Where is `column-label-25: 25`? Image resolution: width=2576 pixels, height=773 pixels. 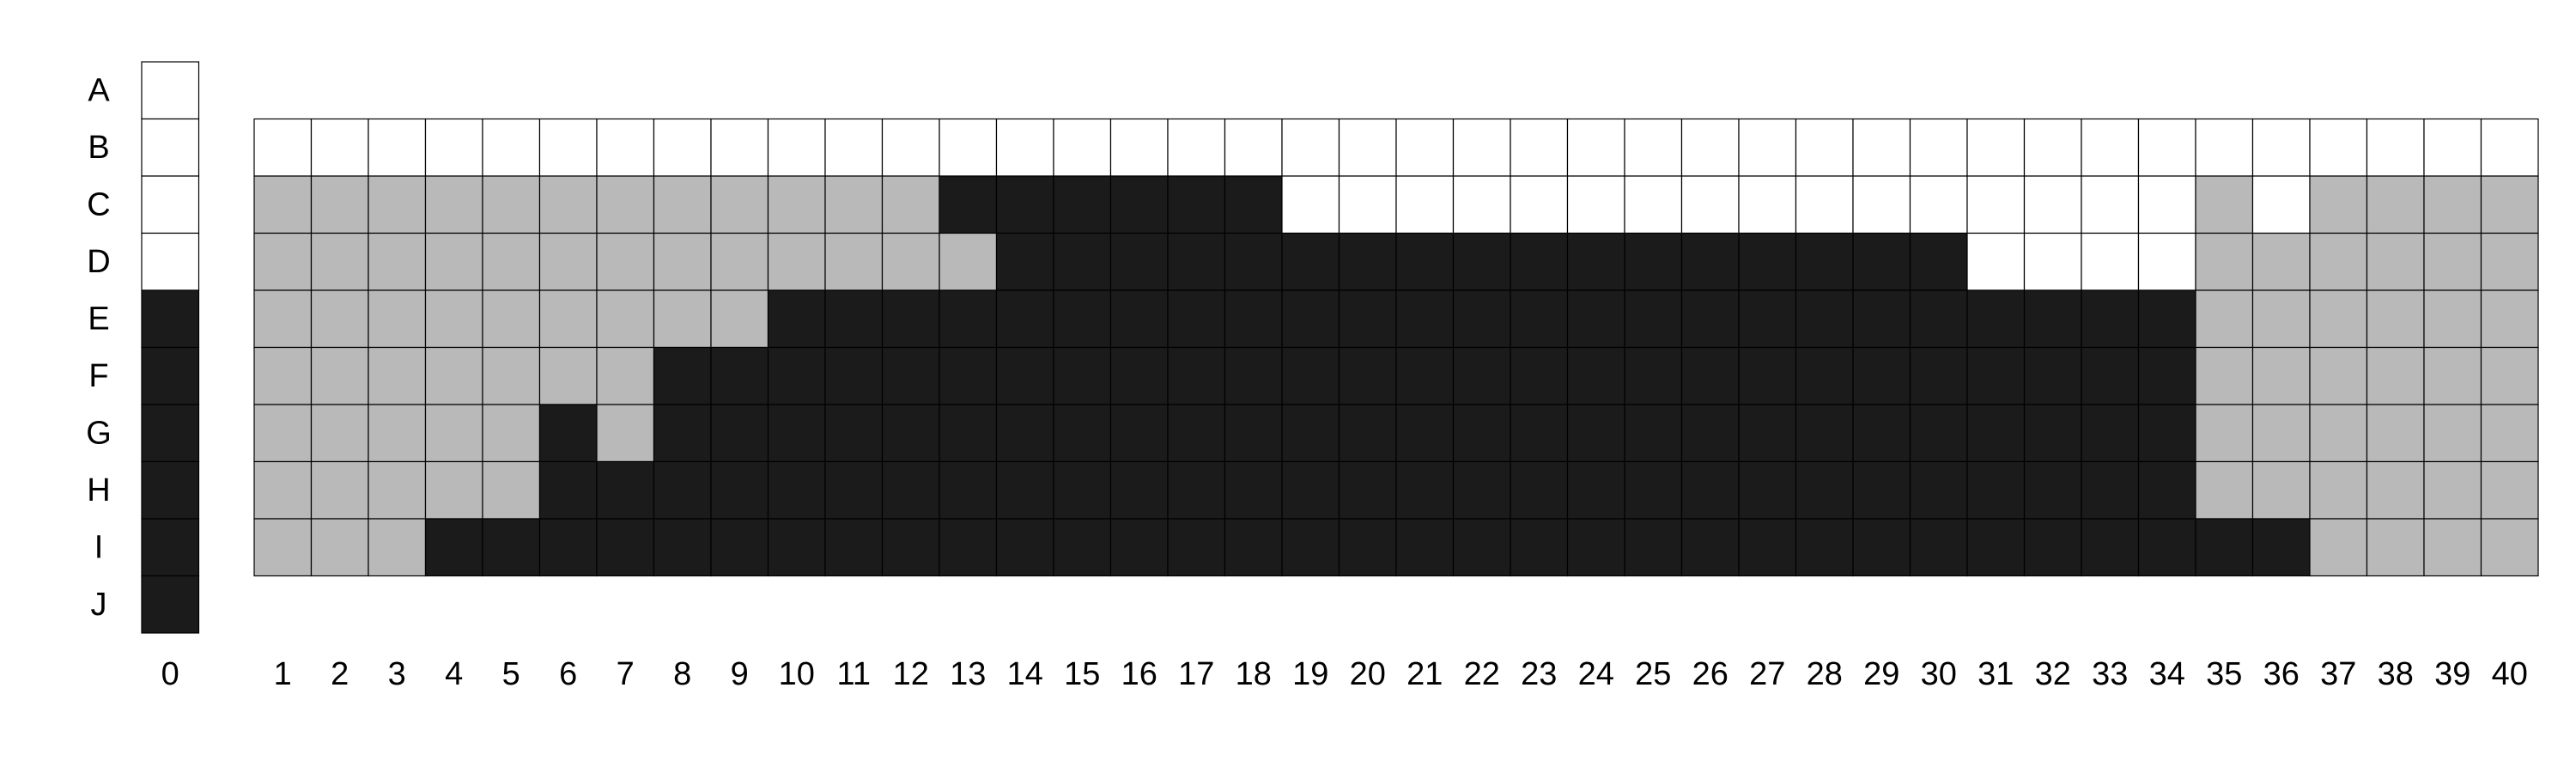 column-label-25: 25 is located at coordinates (1653, 674).